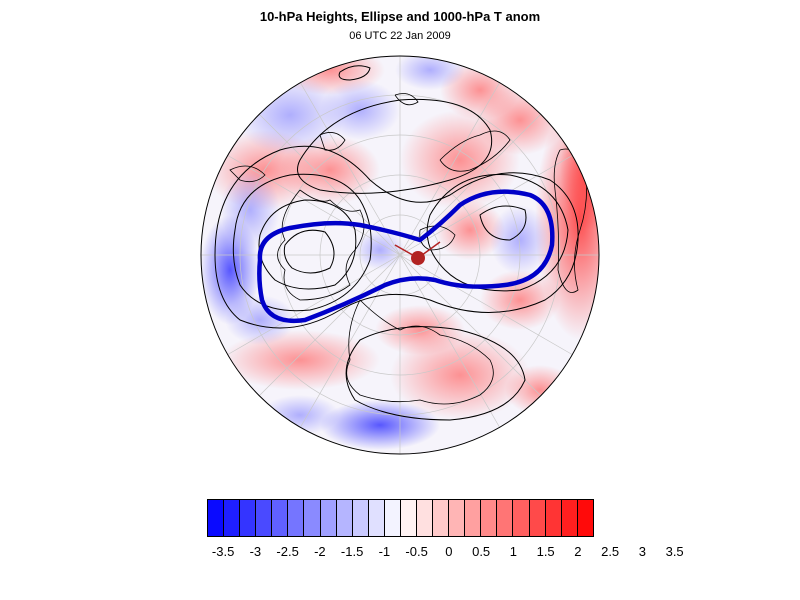 This screenshot has width=800, height=600. What do you see at coordinates (417, 253) in the screenshot?
I see `vortex-centroid-marker` at bounding box center [417, 253].